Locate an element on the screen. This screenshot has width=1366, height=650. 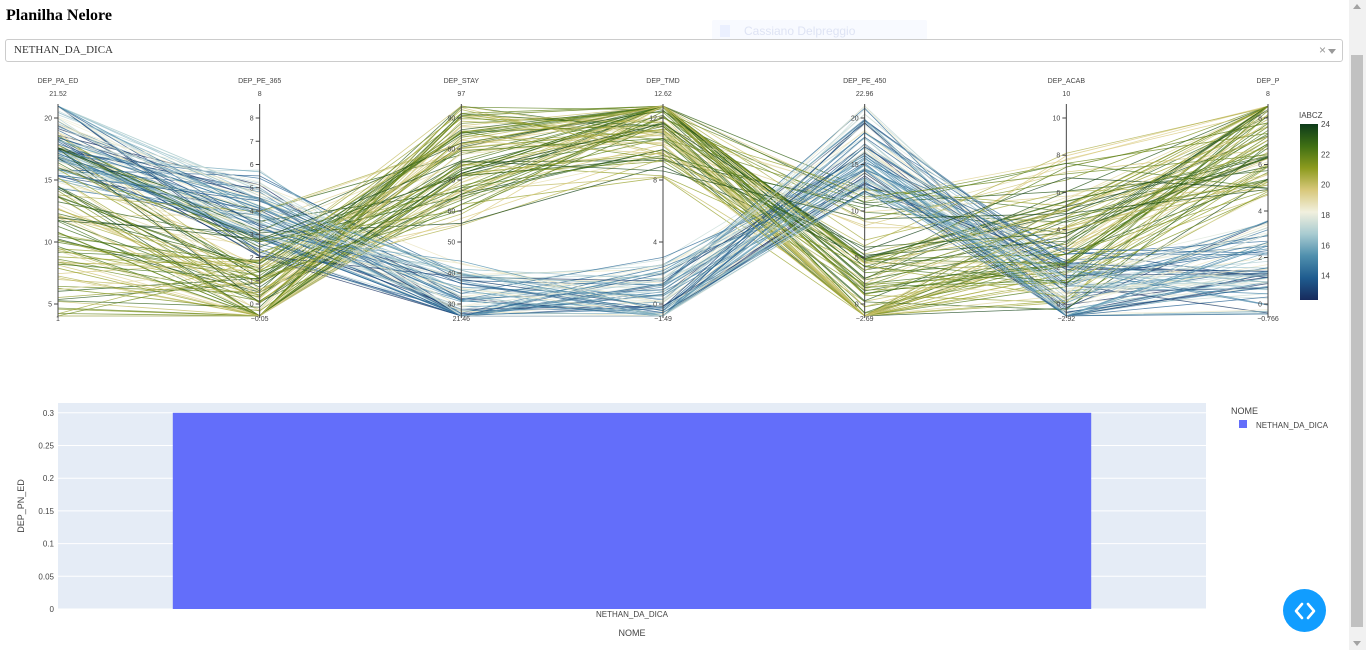
y-tick-label: 0 is located at coordinates (52, 609).